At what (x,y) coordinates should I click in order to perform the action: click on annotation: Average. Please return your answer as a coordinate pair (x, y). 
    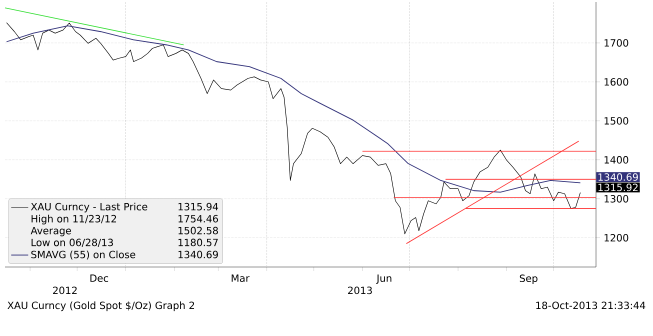
    Looking at the image, I should click on (51, 231).